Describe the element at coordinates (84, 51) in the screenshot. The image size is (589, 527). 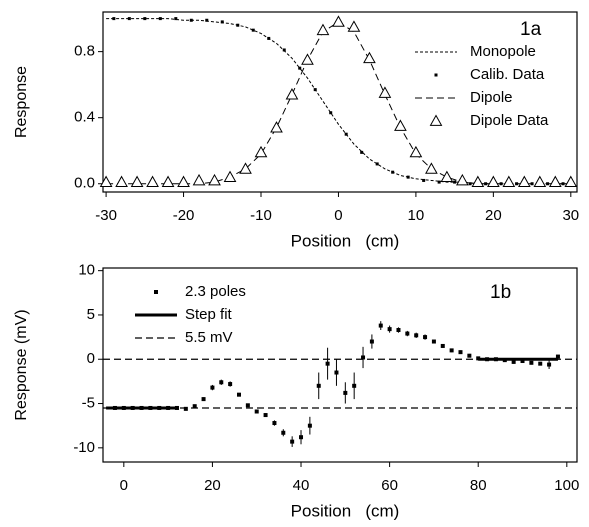
I see `y-tick-label: 0.8` at that location.